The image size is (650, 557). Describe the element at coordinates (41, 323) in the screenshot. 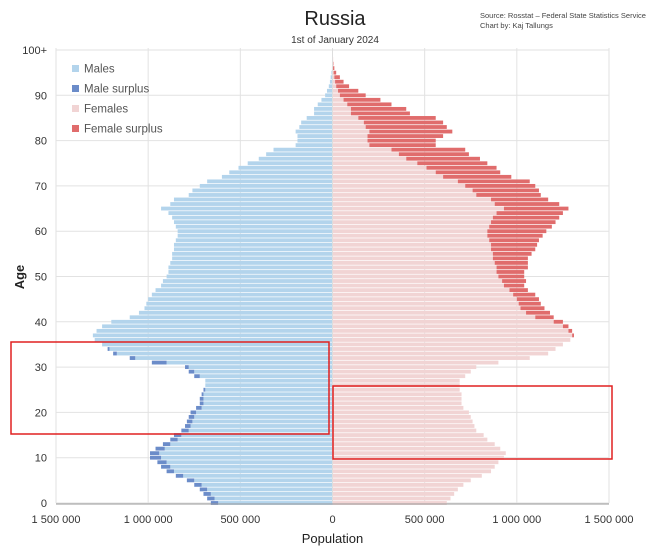

I see `y-tick-label: 40` at that location.